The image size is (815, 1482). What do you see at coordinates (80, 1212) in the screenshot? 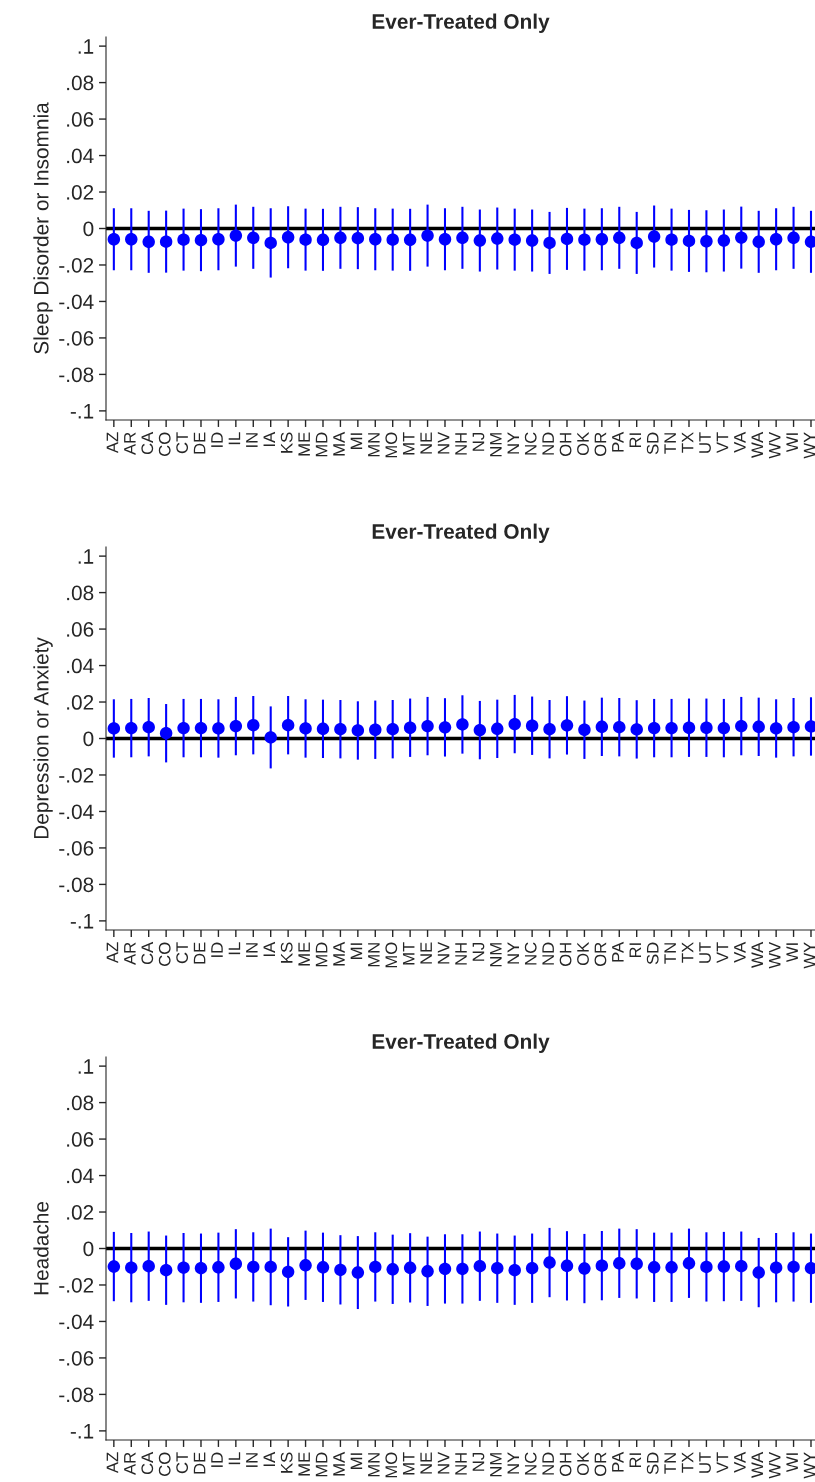
I see `y-tick-label: .02` at bounding box center [80, 1212].